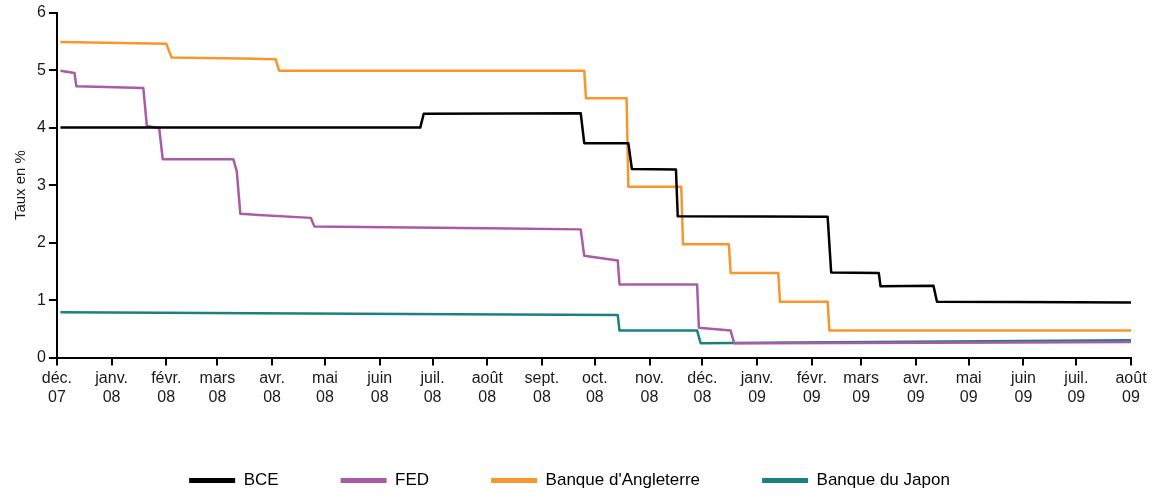 Image resolution: width=1153 pixels, height=503 pixels. Describe the element at coordinates (883, 480) in the screenshot. I see `legend-label: Banque du Japon` at that location.